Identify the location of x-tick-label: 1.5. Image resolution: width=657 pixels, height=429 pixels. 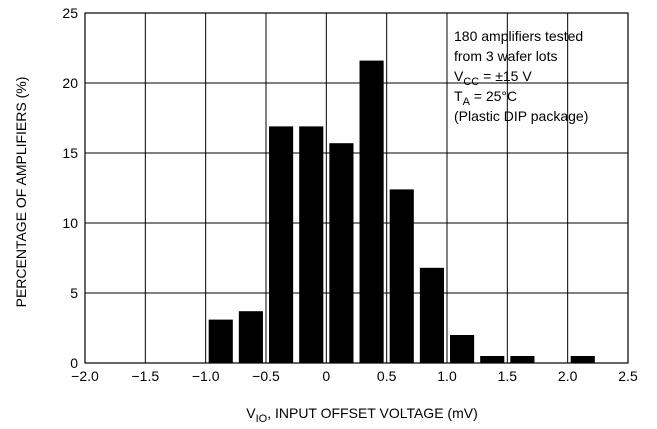
(508, 376).